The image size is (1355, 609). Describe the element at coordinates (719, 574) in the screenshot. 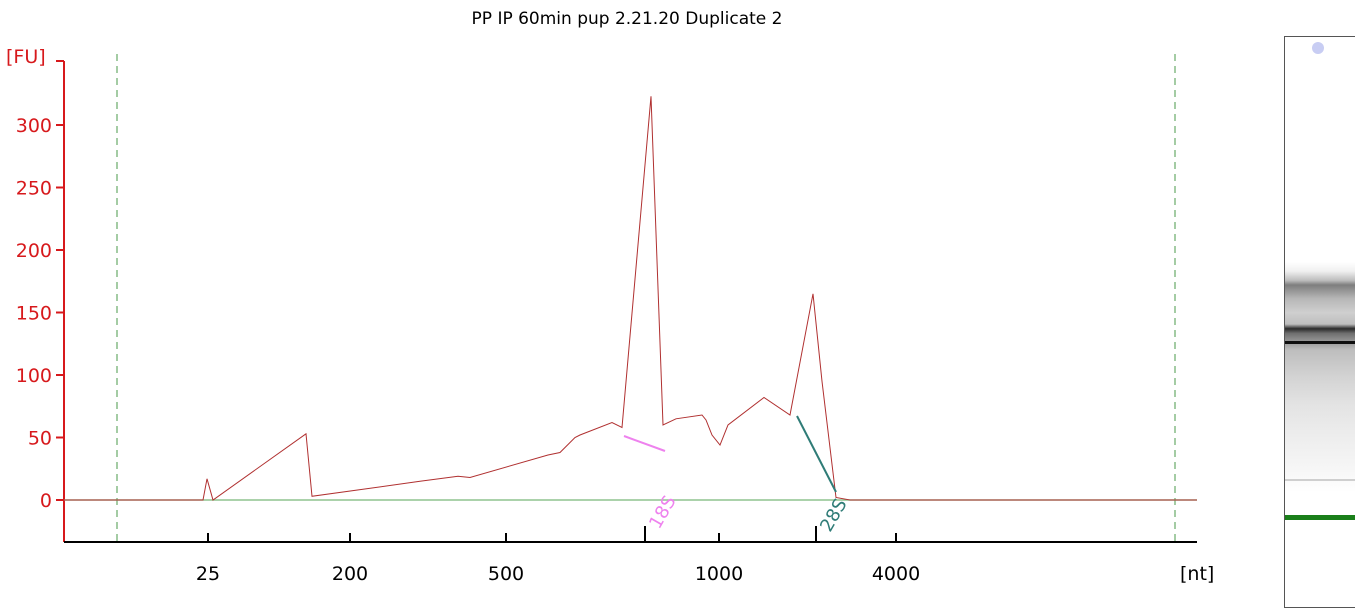

I see `x-tick-label: 1000` at that location.